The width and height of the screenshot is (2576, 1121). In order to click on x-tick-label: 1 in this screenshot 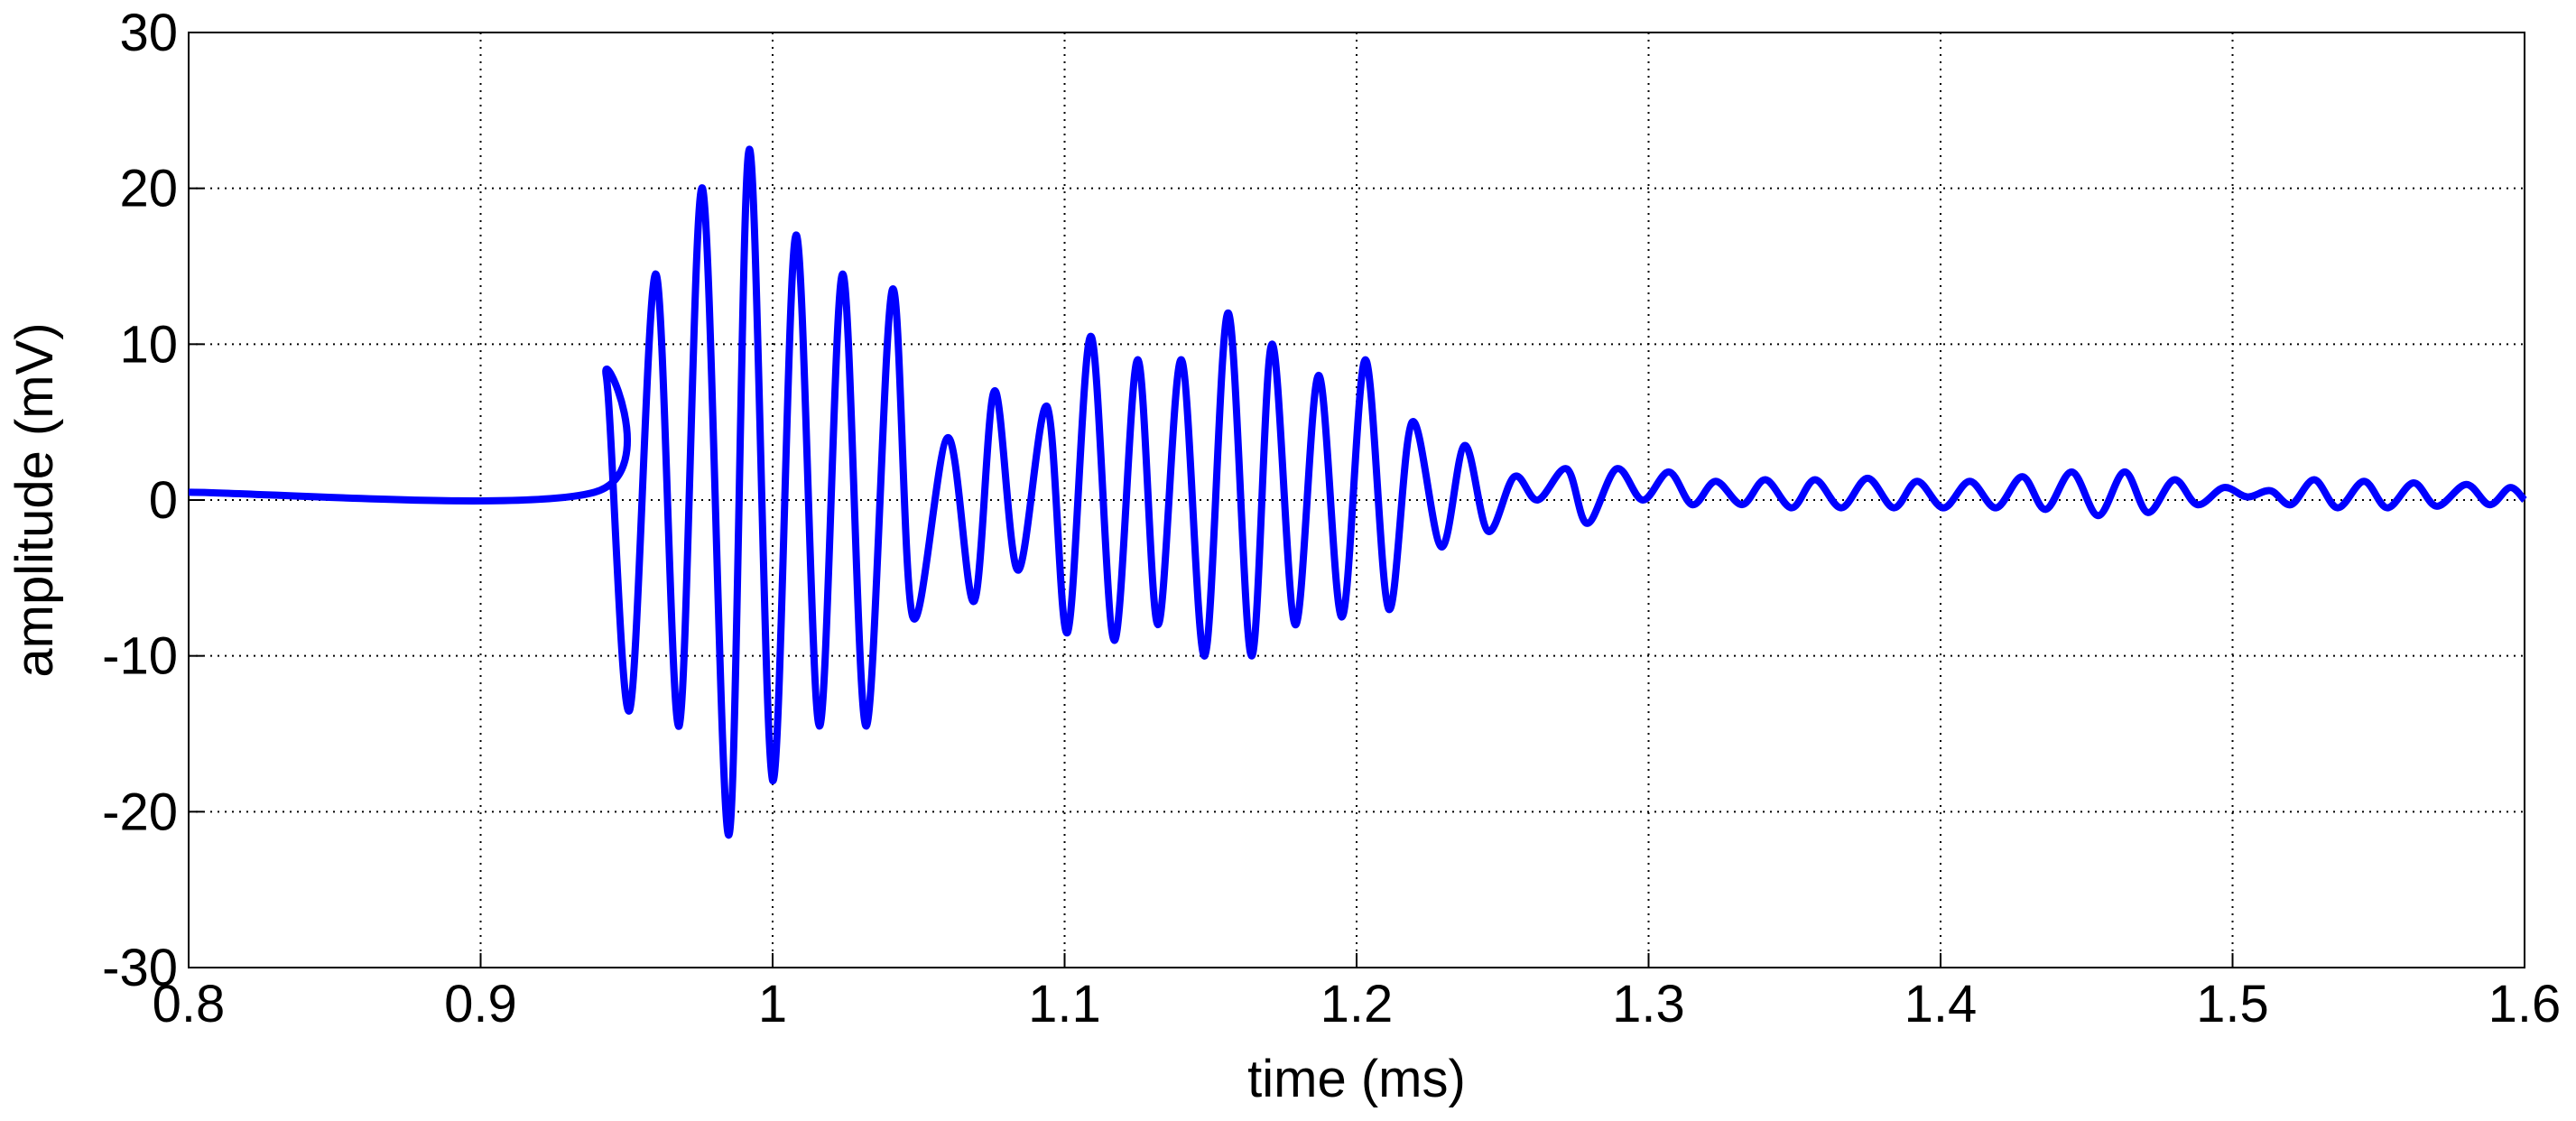, I will do `click(772, 1004)`.